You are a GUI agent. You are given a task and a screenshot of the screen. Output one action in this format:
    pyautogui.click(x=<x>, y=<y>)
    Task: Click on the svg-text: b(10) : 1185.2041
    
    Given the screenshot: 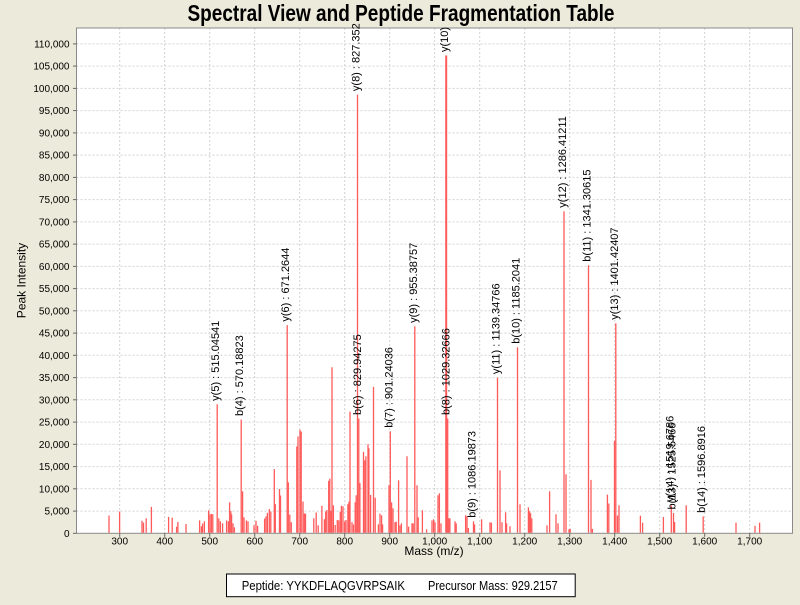 What is the action you would take?
    pyautogui.click(x=517, y=301)
    